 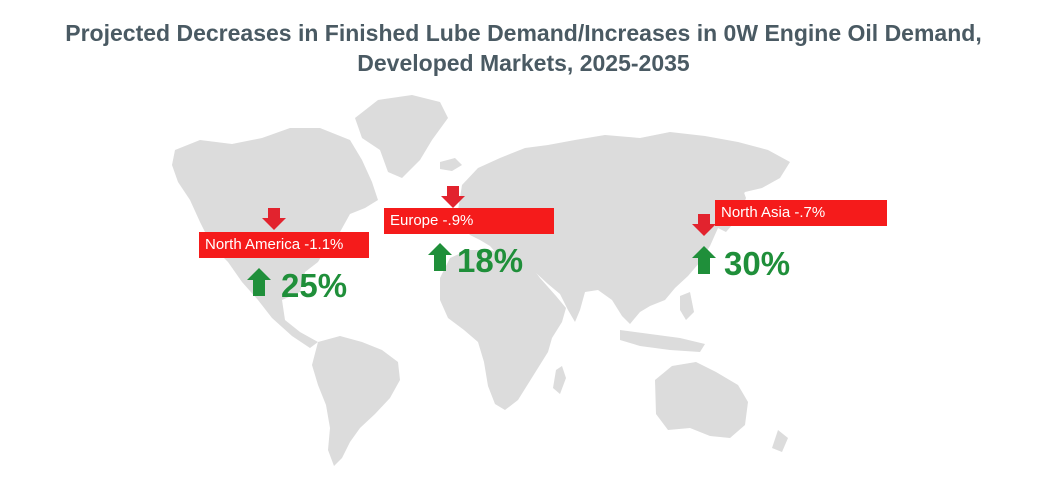 What do you see at coordinates (284, 245) in the screenshot?
I see `label-north-america: North America -1.1%` at bounding box center [284, 245].